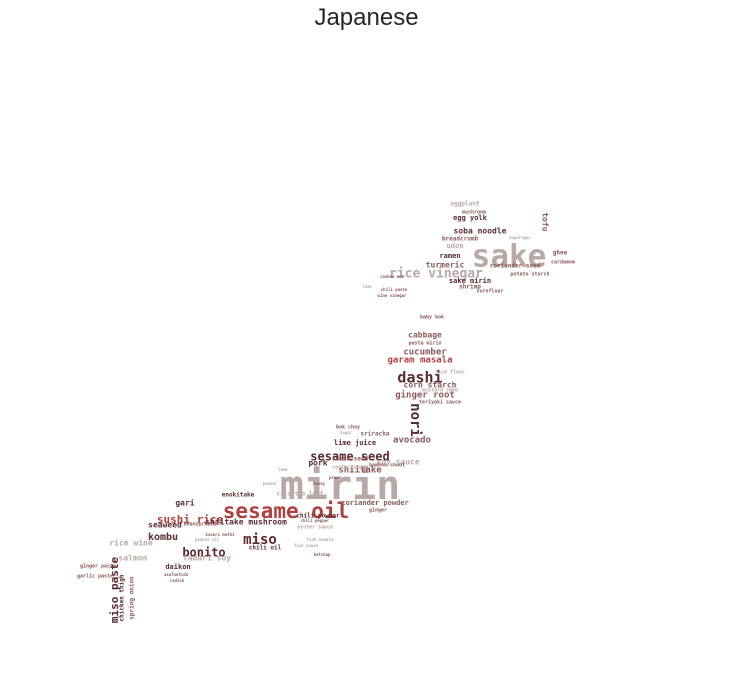 Image resolution: width=733 pixels, height=694 pixels. What do you see at coordinates (392, 276) in the screenshot?
I see `word-cashew-nut: cashew nut` at bounding box center [392, 276].